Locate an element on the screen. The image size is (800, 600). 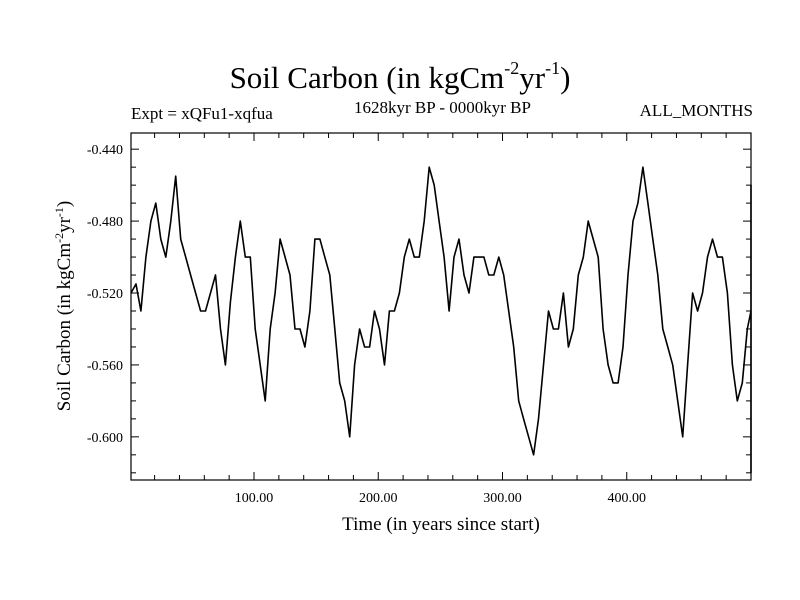
y-tick-label: -0.480 is located at coordinates (105, 222).